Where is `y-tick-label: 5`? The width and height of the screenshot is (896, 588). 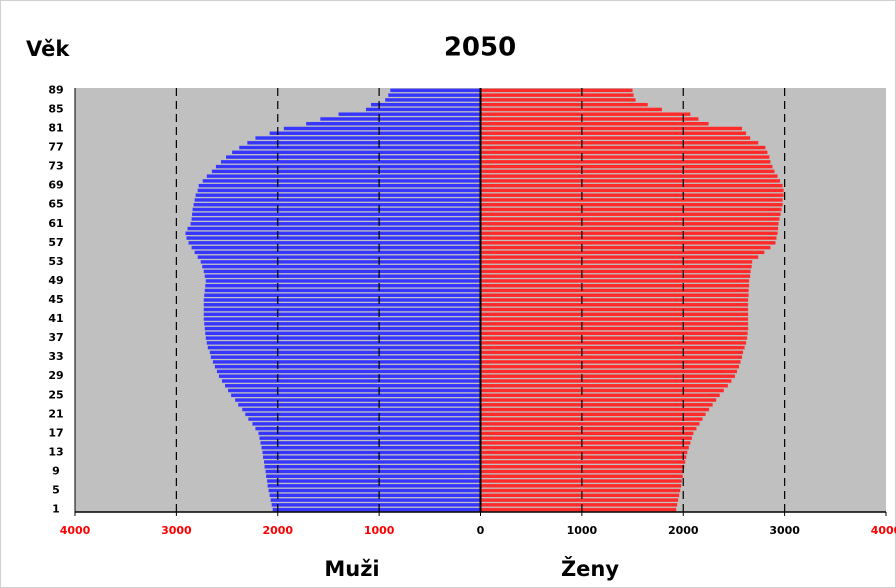 y-tick-label: 5 is located at coordinates (56, 490).